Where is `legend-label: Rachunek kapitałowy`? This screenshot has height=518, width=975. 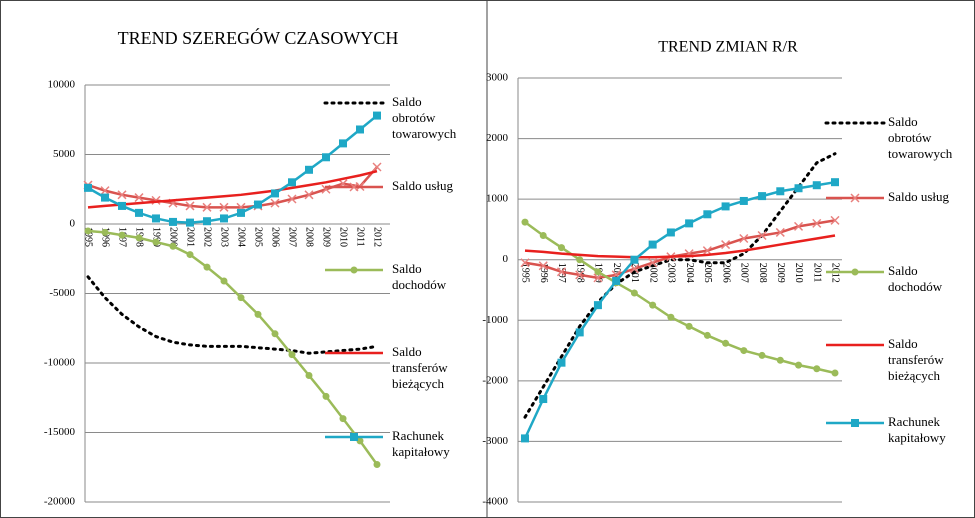 legend-label: Rachunek kapitałowy is located at coordinates (421, 443).